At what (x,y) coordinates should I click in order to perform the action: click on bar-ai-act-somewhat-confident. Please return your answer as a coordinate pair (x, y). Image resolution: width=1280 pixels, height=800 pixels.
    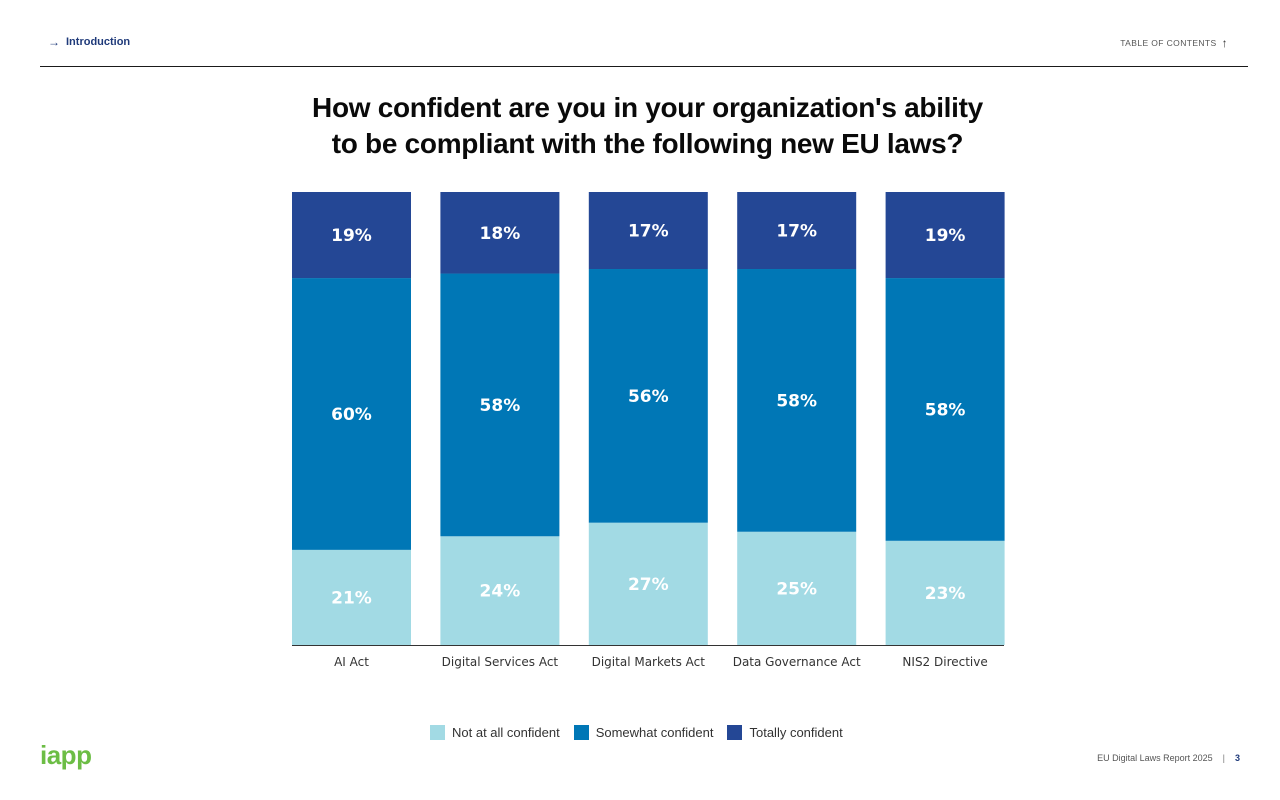
    Looking at the image, I should click on (351, 414).